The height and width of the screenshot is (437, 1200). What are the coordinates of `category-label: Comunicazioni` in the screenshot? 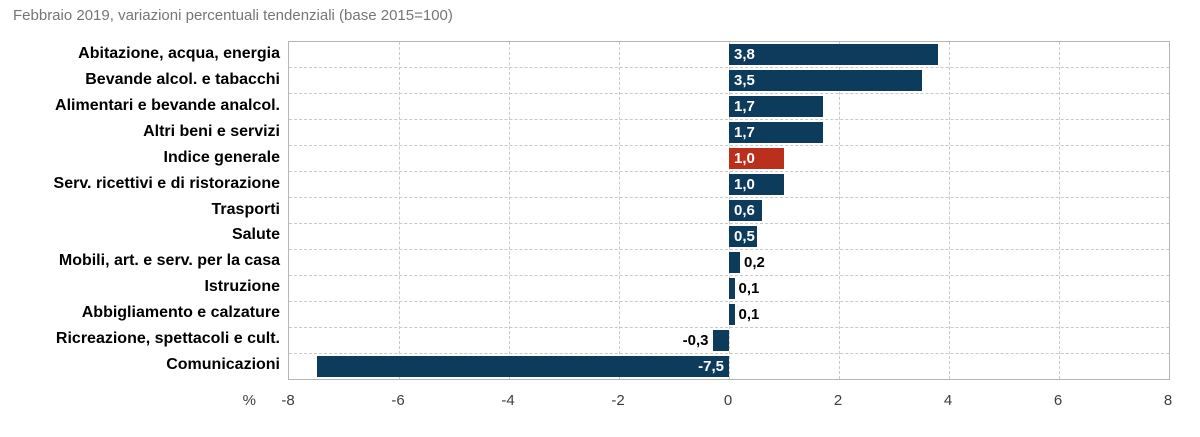 It's located at (223, 365).